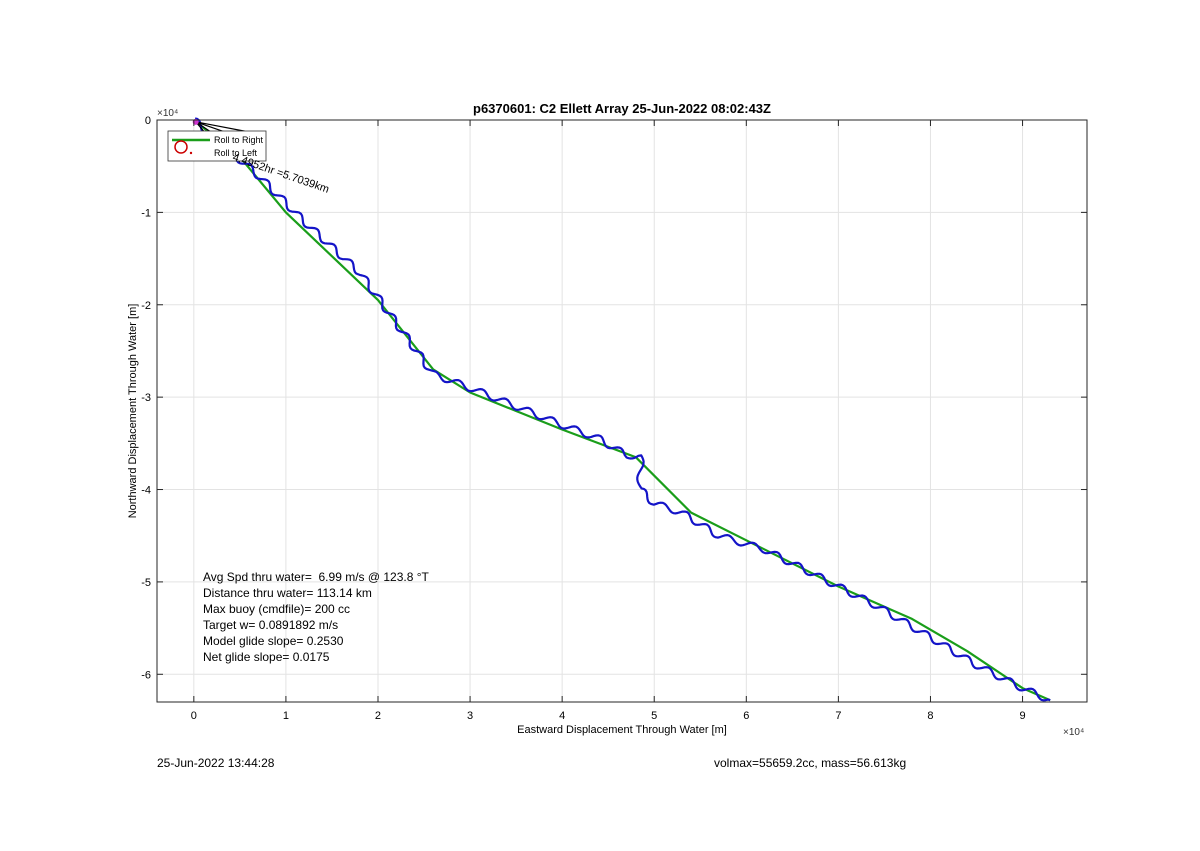 This screenshot has height=851, width=1200. Describe the element at coordinates (146, 675) in the screenshot. I see `y-tick-label: -6` at that location.